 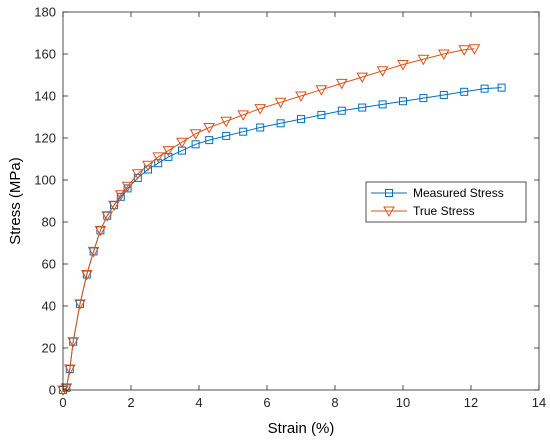 I want to click on x-tick-label: 12, so click(x=471, y=402).